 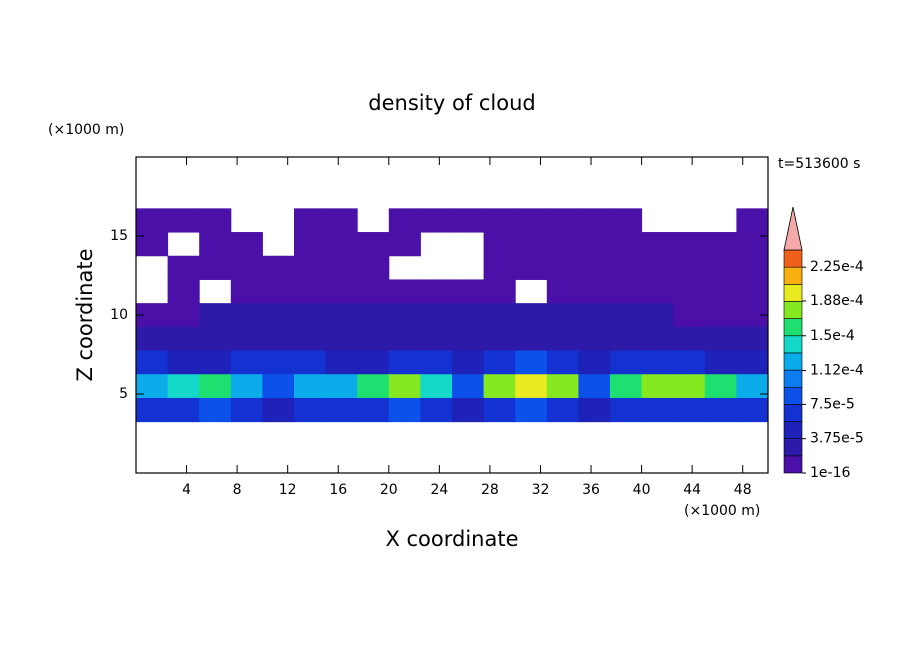 What do you see at coordinates (490, 490) in the screenshot?
I see `x-tick-label: 28` at bounding box center [490, 490].